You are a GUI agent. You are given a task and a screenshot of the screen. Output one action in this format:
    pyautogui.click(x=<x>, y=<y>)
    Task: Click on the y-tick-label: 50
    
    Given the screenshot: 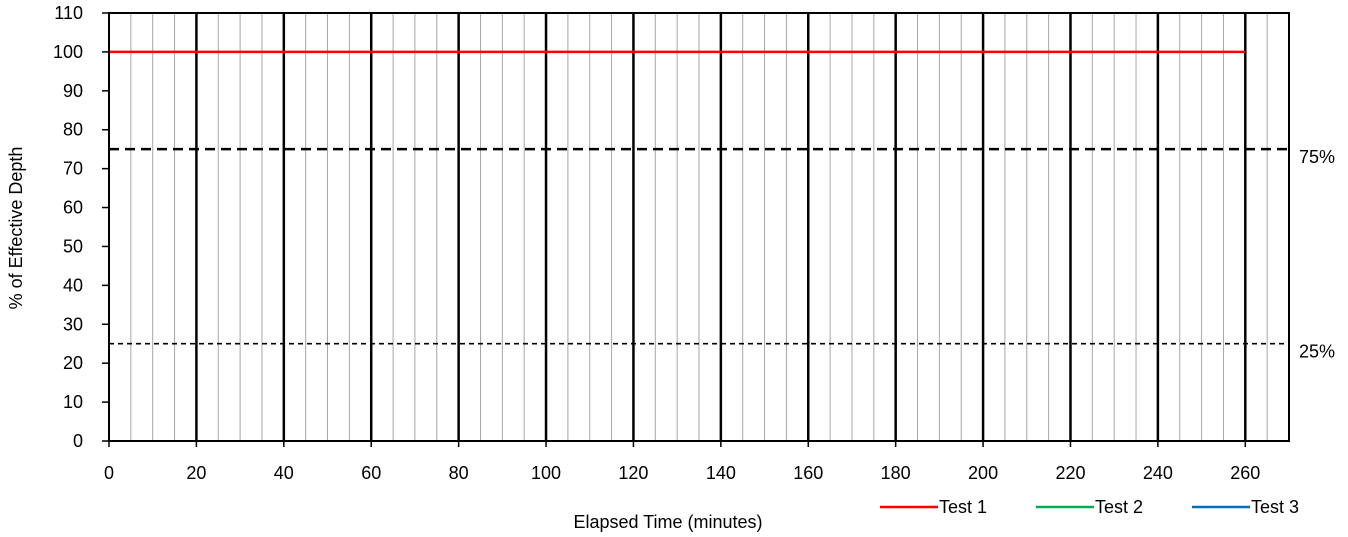 What is the action you would take?
    pyautogui.click(x=73, y=246)
    